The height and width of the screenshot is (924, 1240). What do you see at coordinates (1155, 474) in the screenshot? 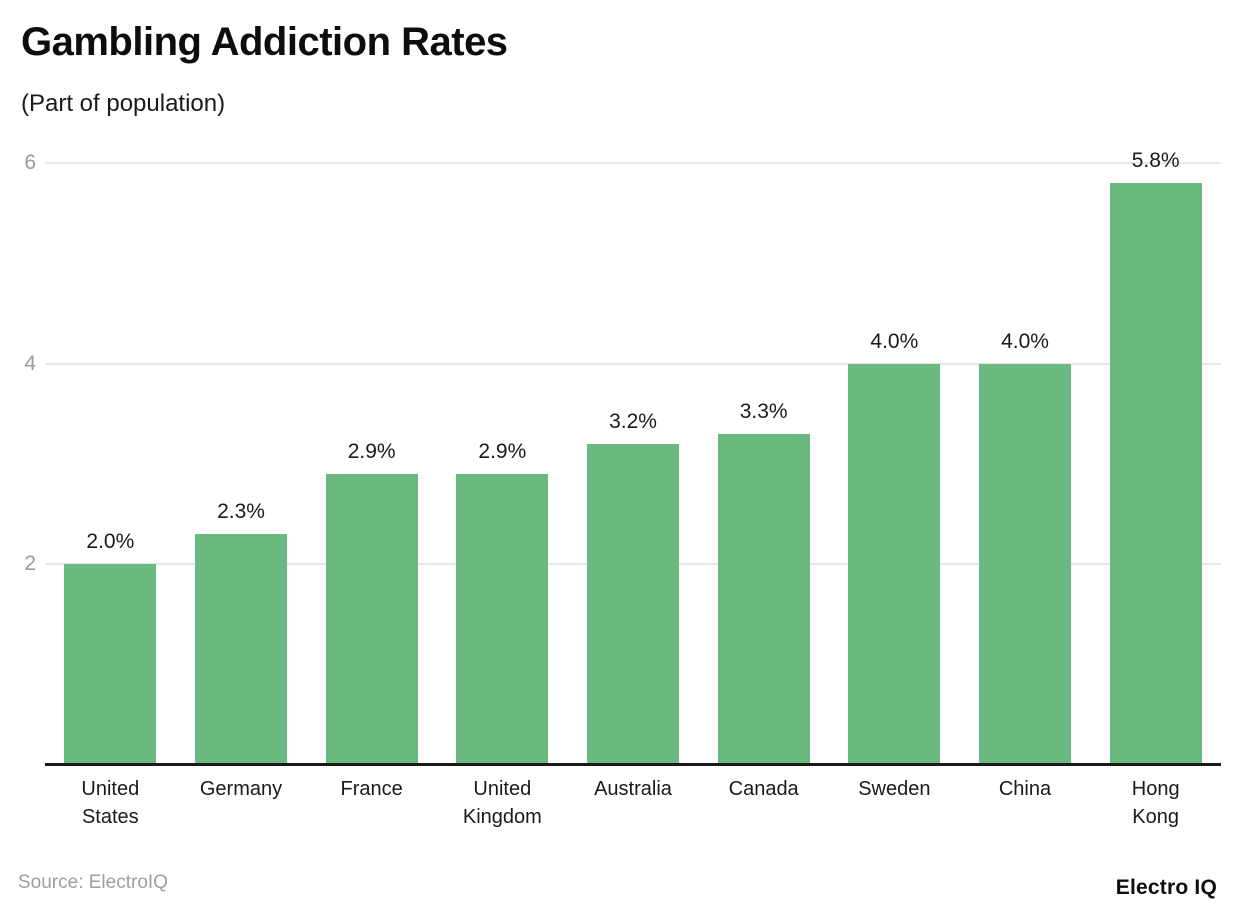
I see `bar-hong-kong` at bounding box center [1155, 474].